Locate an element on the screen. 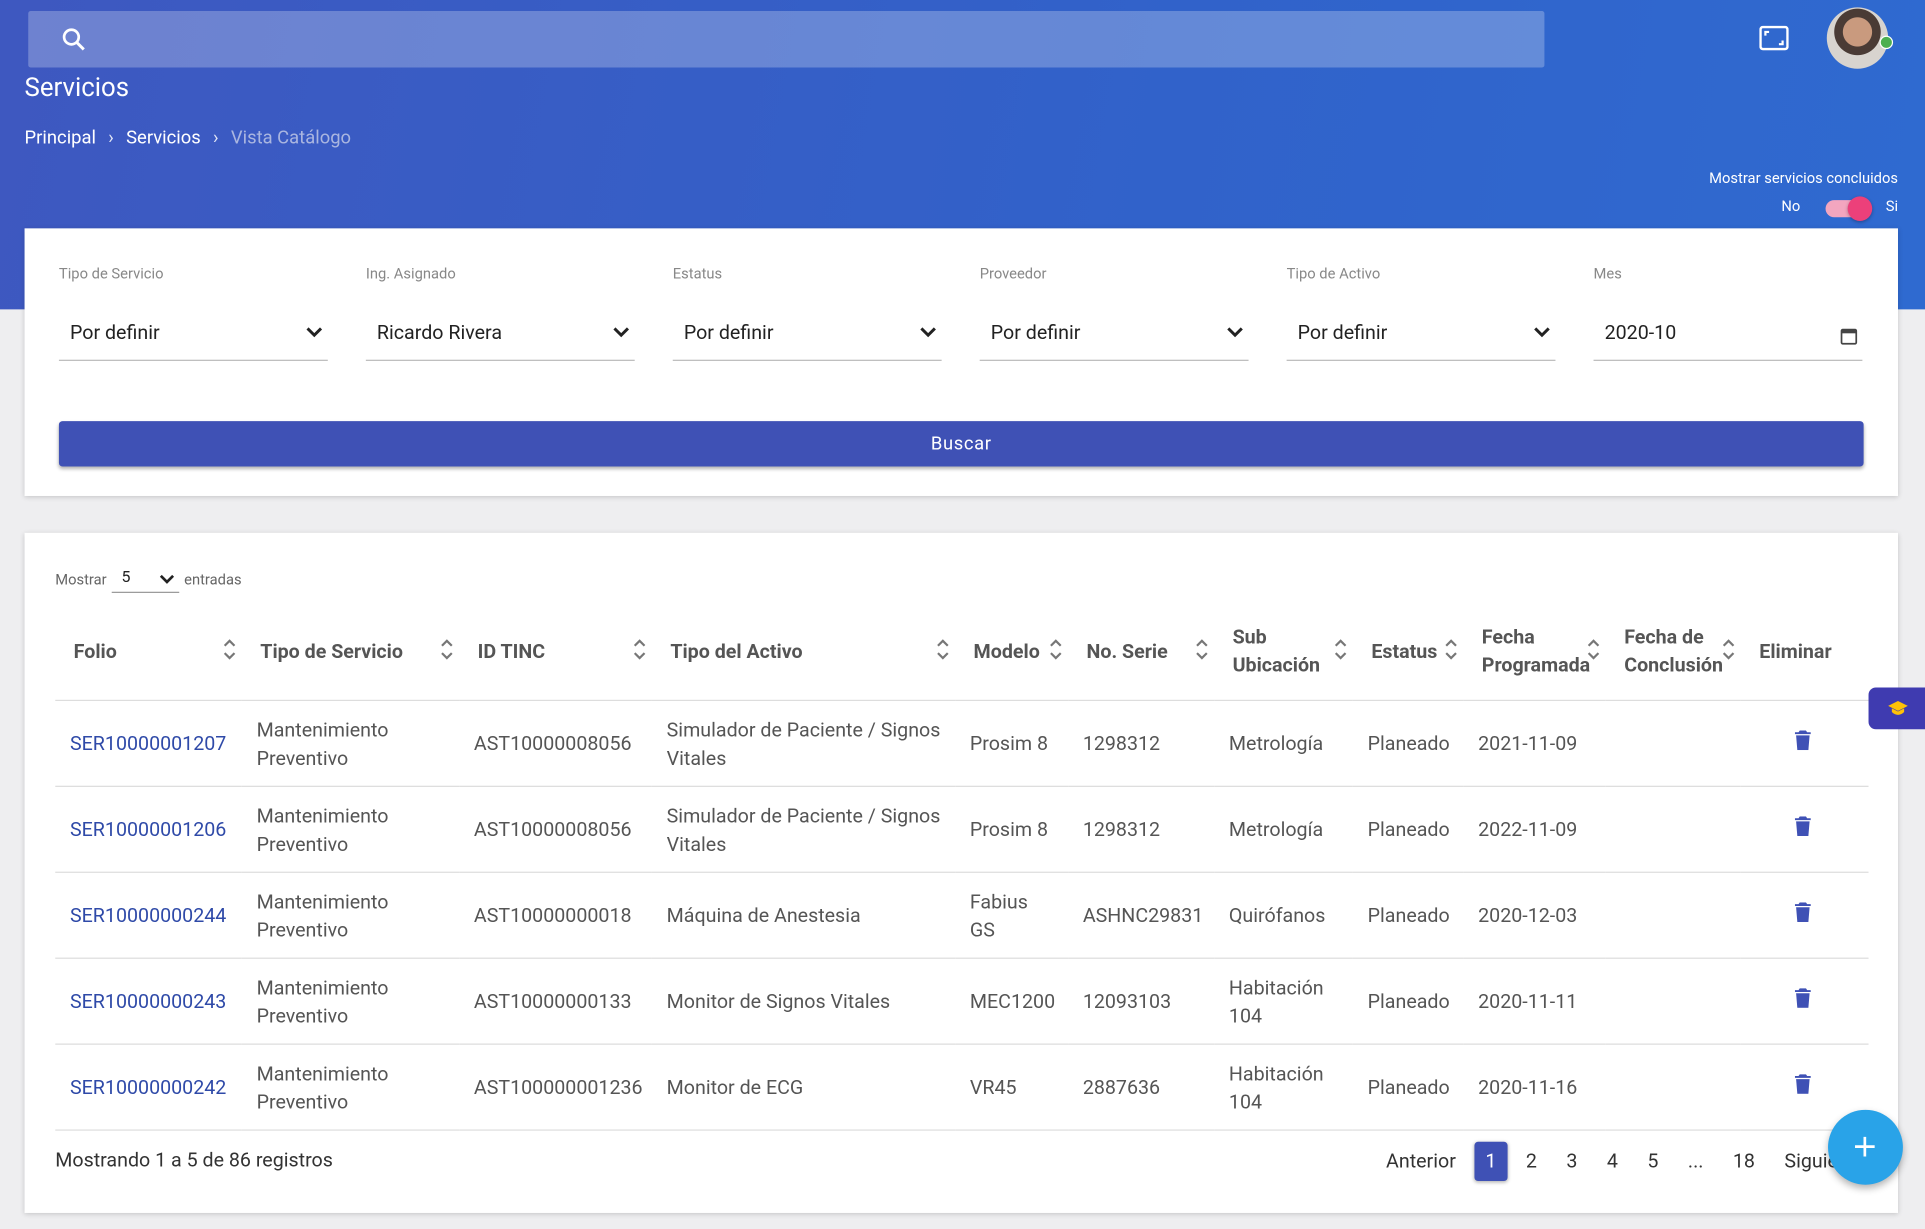 The width and height of the screenshot is (1925, 1229). filter-label: Tipo de Activo is located at coordinates (1333, 274).